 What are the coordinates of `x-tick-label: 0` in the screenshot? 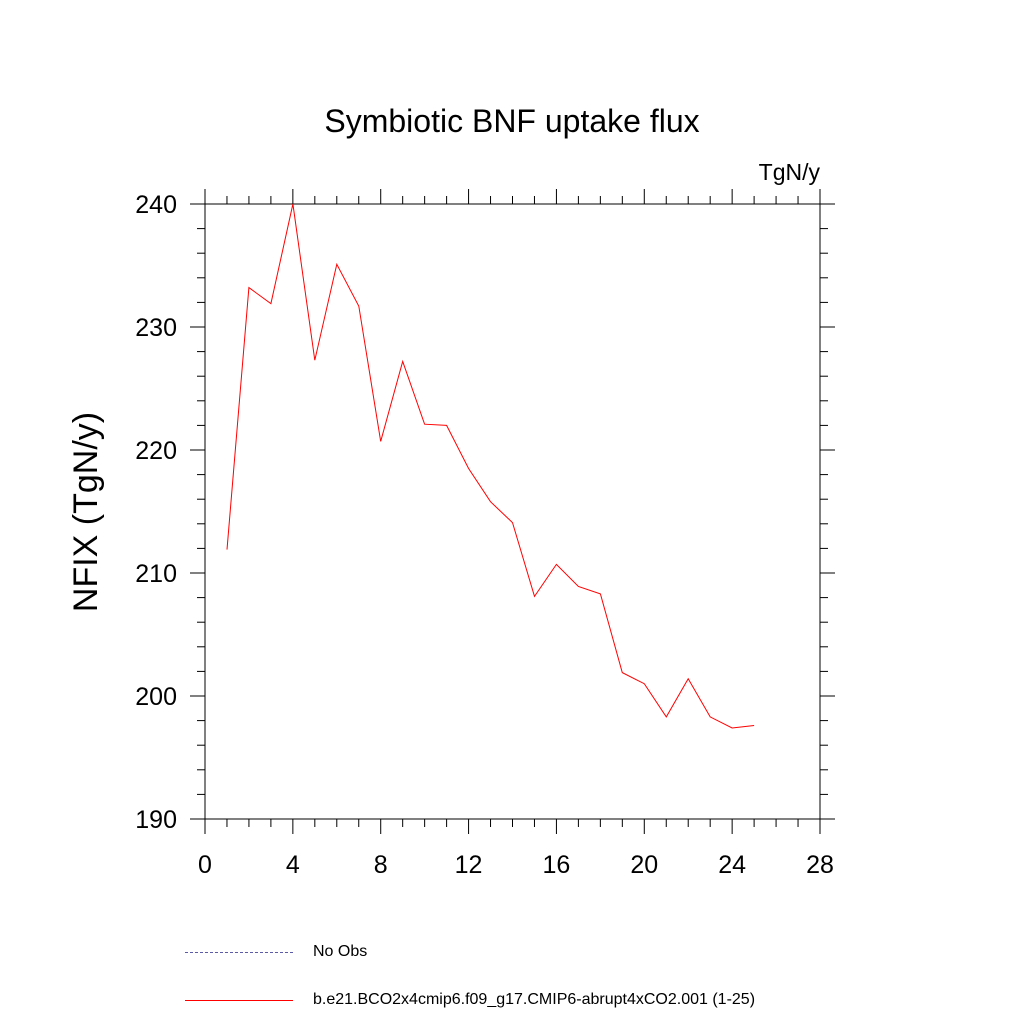 It's located at (205, 865).